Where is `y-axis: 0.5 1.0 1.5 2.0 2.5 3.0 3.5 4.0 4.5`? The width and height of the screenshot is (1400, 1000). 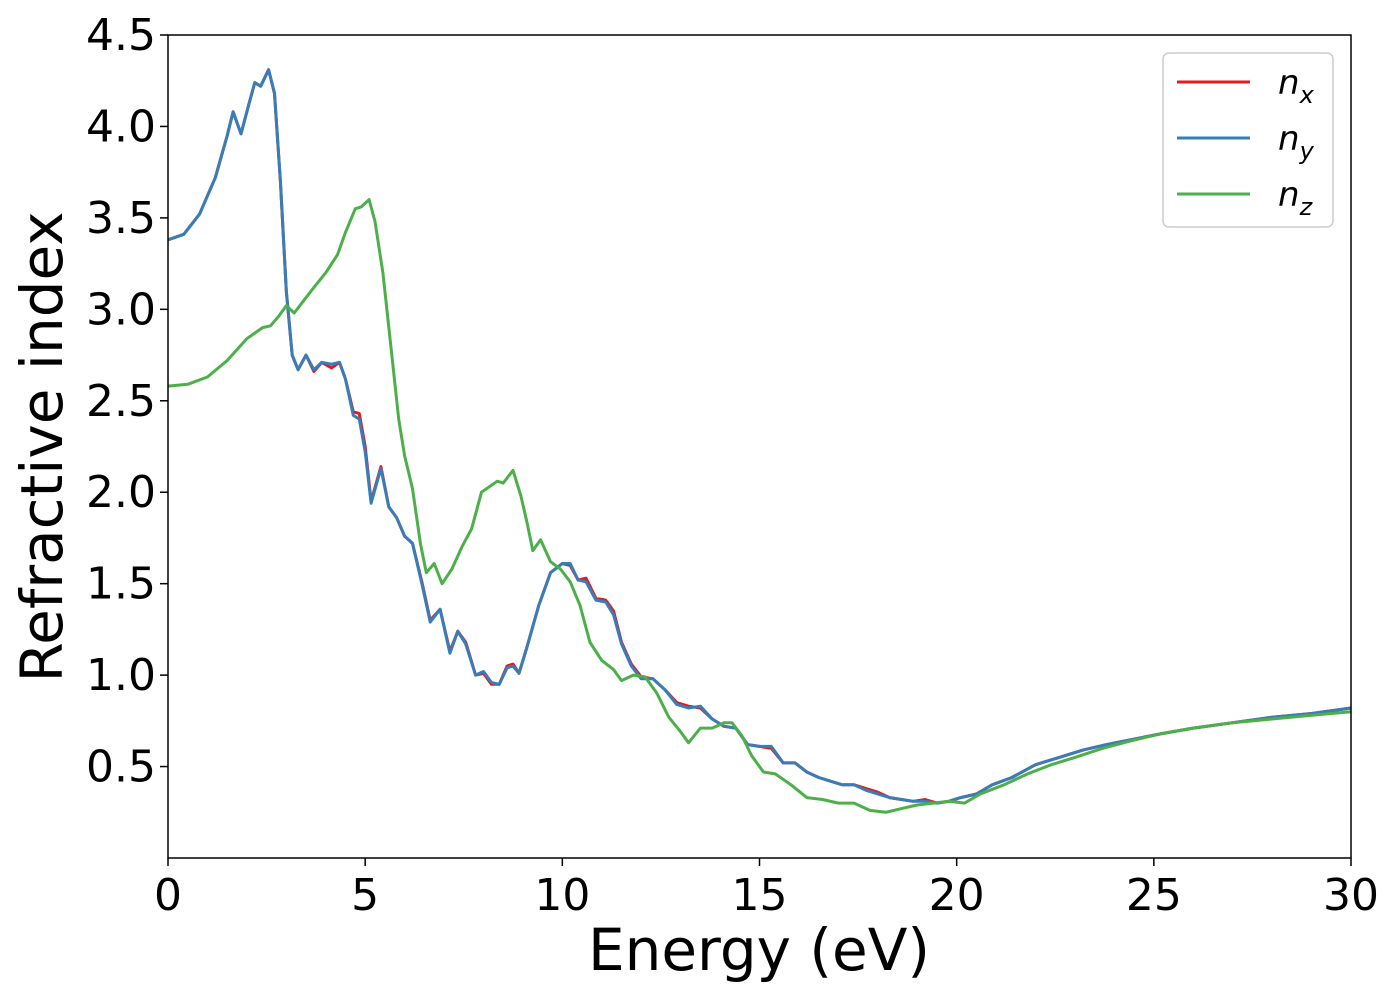 y-axis: 0.5 1.0 1.5 2.0 2.5 3.0 3.5 4.0 4.5 is located at coordinates (127, 401).